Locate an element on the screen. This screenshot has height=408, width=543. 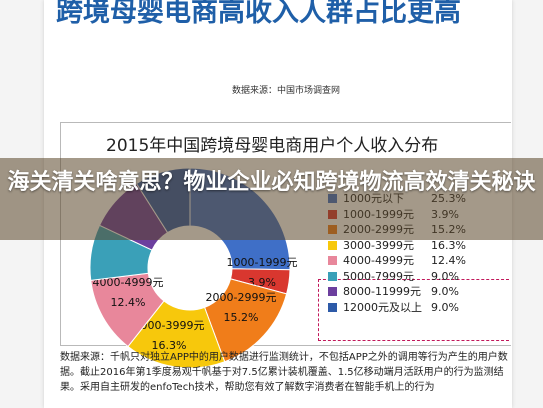
legend-item: 12000元及以上 9.0% is located at coordinates (393, 307).